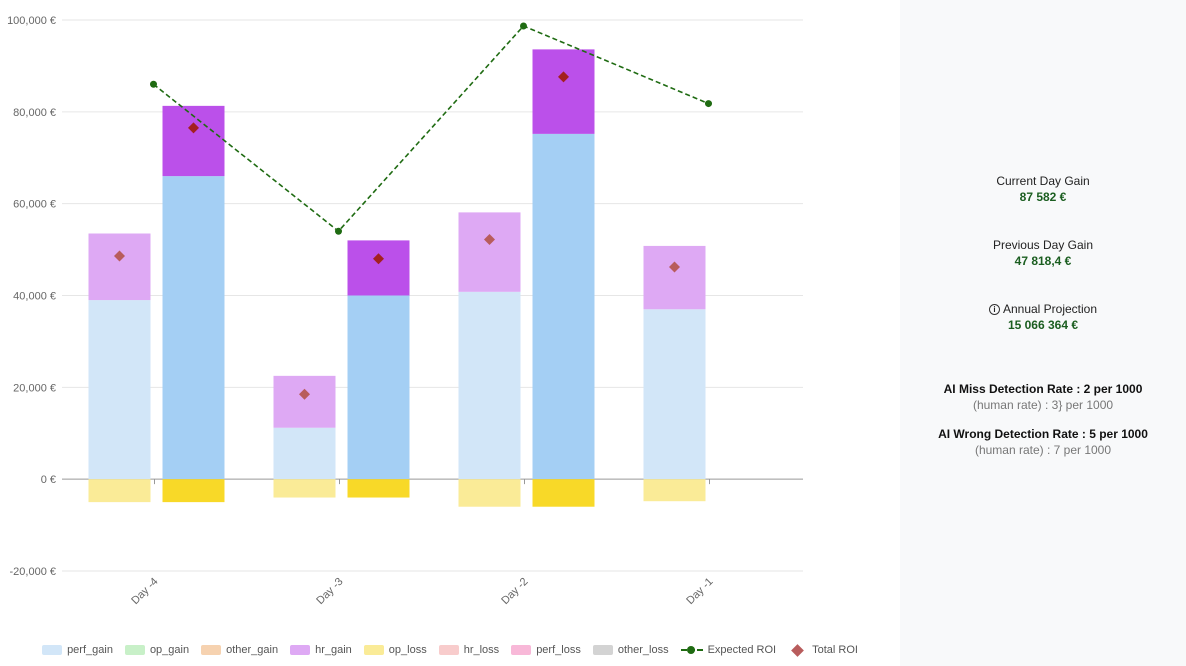 Image resolution: width=1186 pixels, height=666 pixels. What do you see at coordinates (602, 650) in the screenshot?
I see `legend-swatch-other-loss` at bounding box center [602, 650].